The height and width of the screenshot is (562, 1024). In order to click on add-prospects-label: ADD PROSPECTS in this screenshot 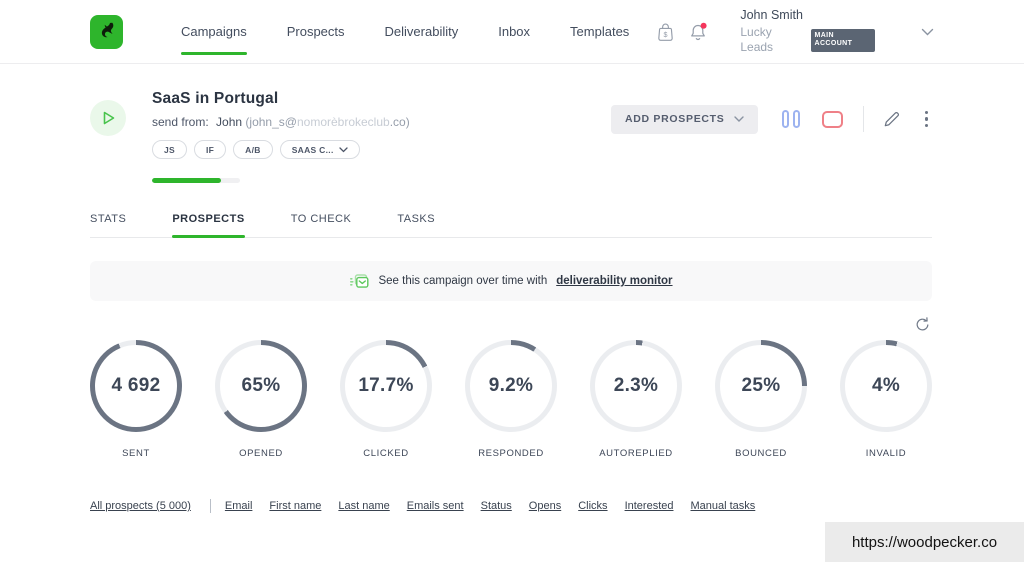, I will do `click(674, 119)`.